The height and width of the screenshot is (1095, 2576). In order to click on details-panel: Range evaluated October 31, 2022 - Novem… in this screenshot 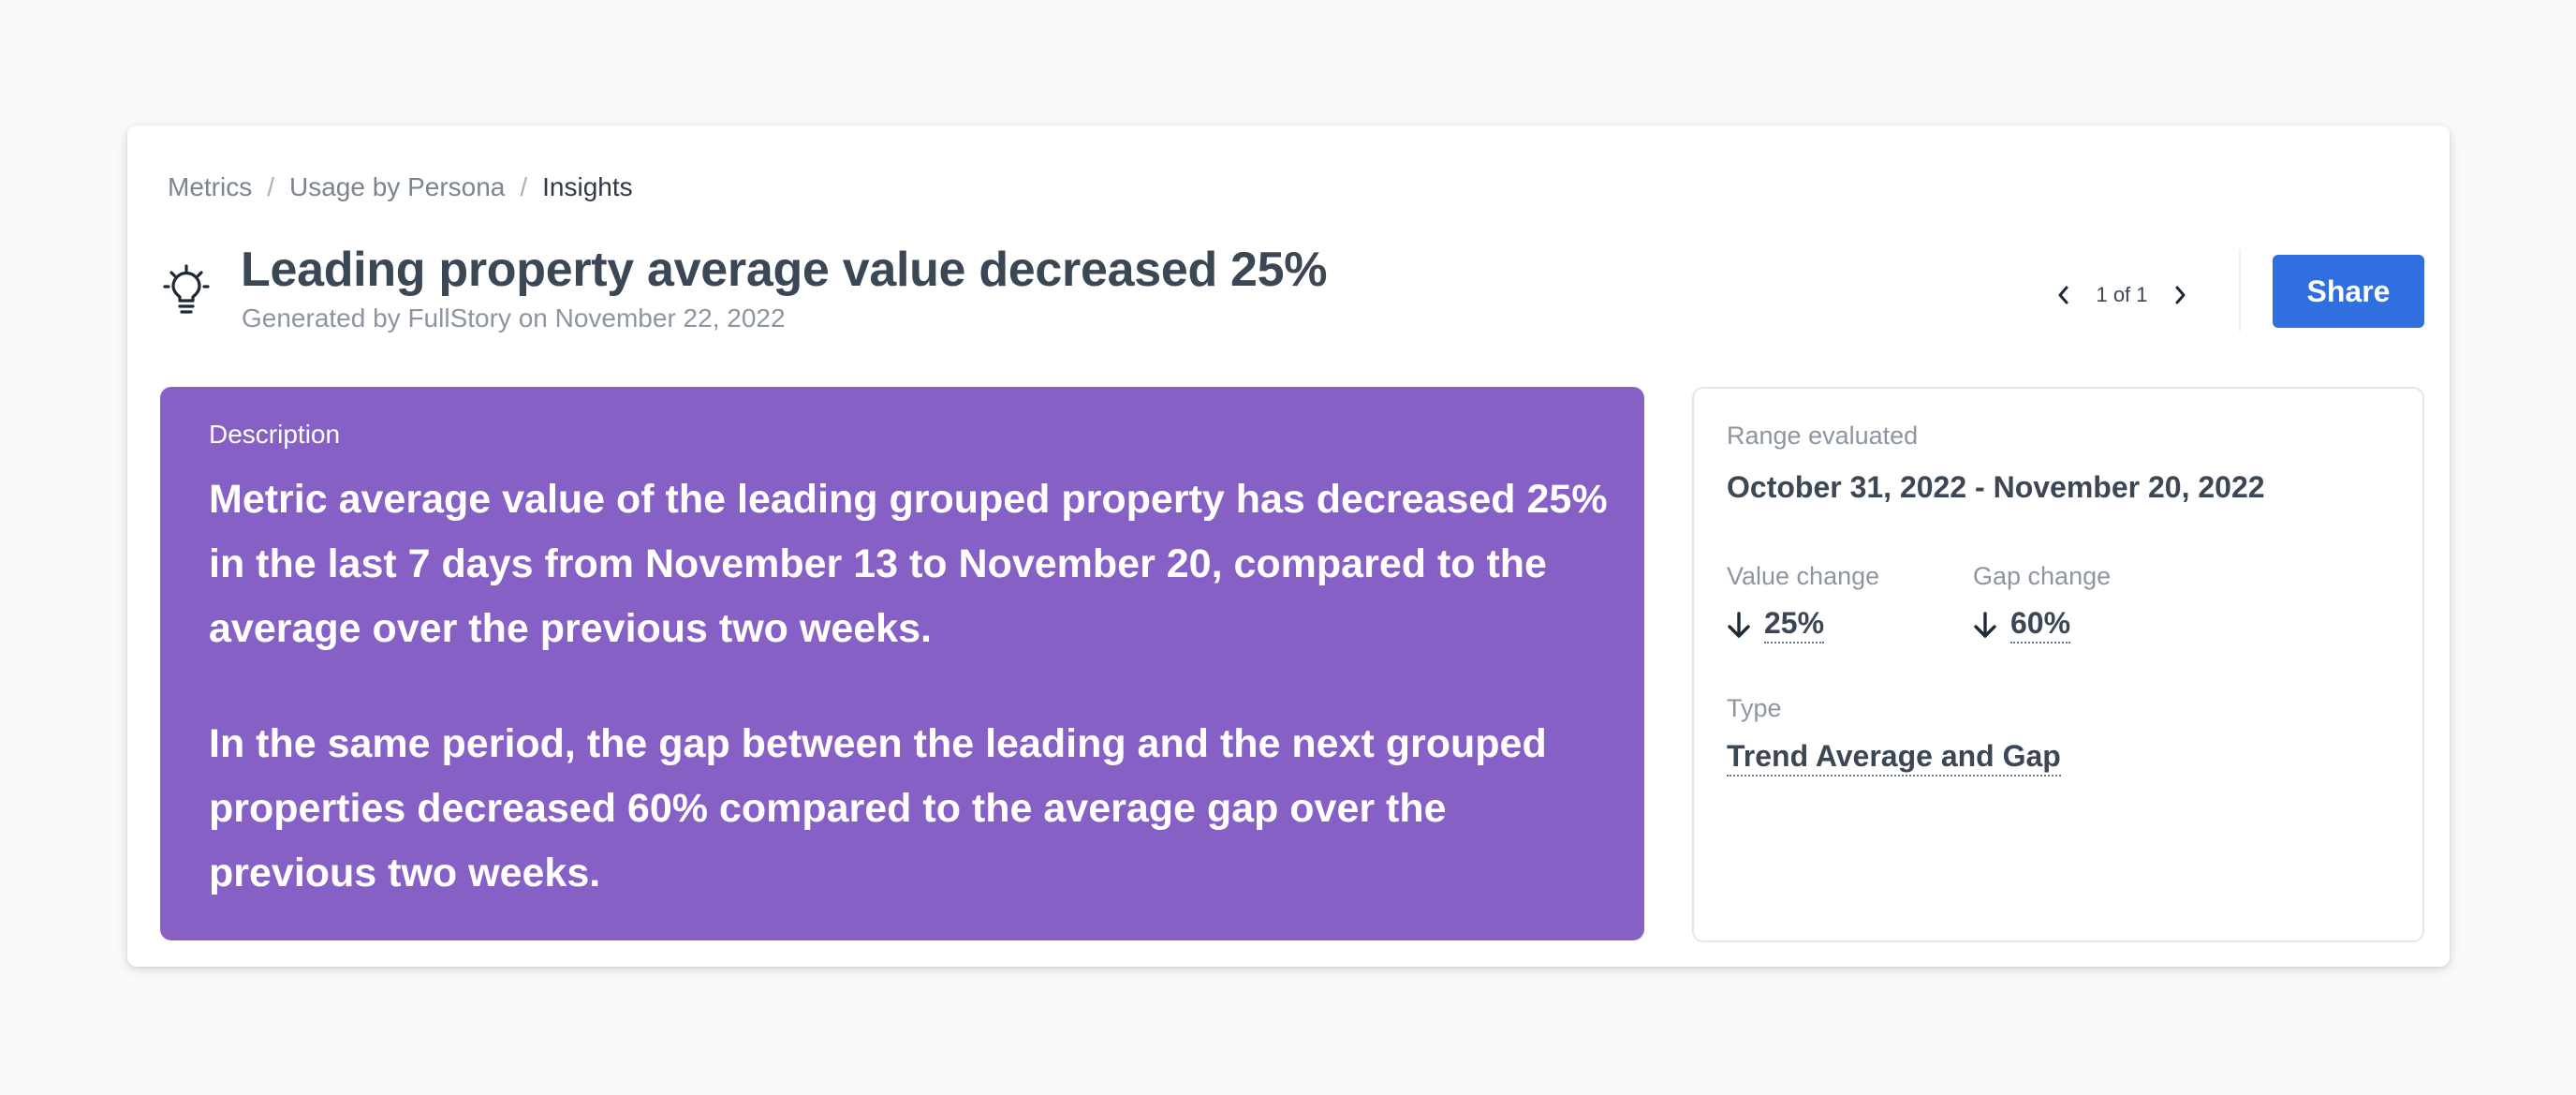, I will do `click(2058, 664)`.